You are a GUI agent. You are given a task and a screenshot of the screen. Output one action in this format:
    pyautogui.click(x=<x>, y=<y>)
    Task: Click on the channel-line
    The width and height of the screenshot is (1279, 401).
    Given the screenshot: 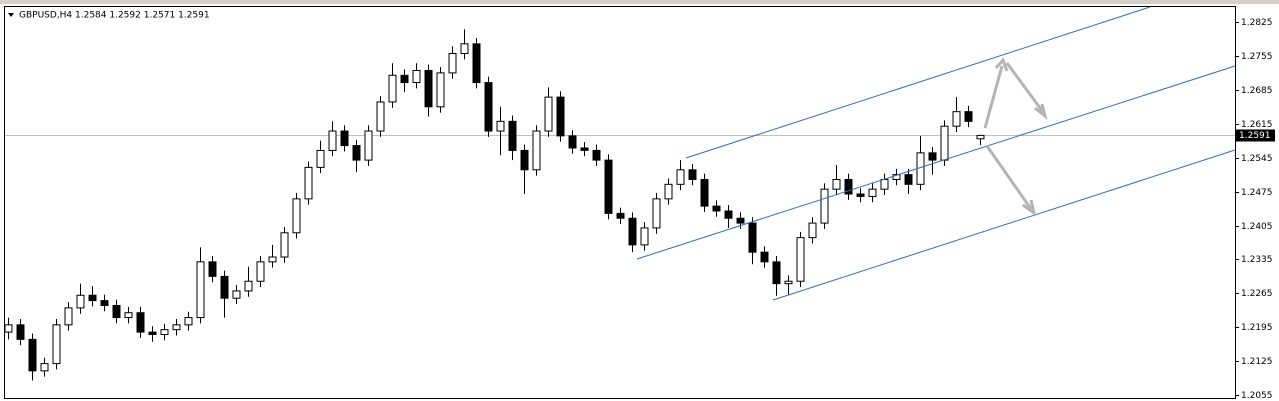 What is the action you would take?
    pyautogui.click(x=1004, y=225)
    